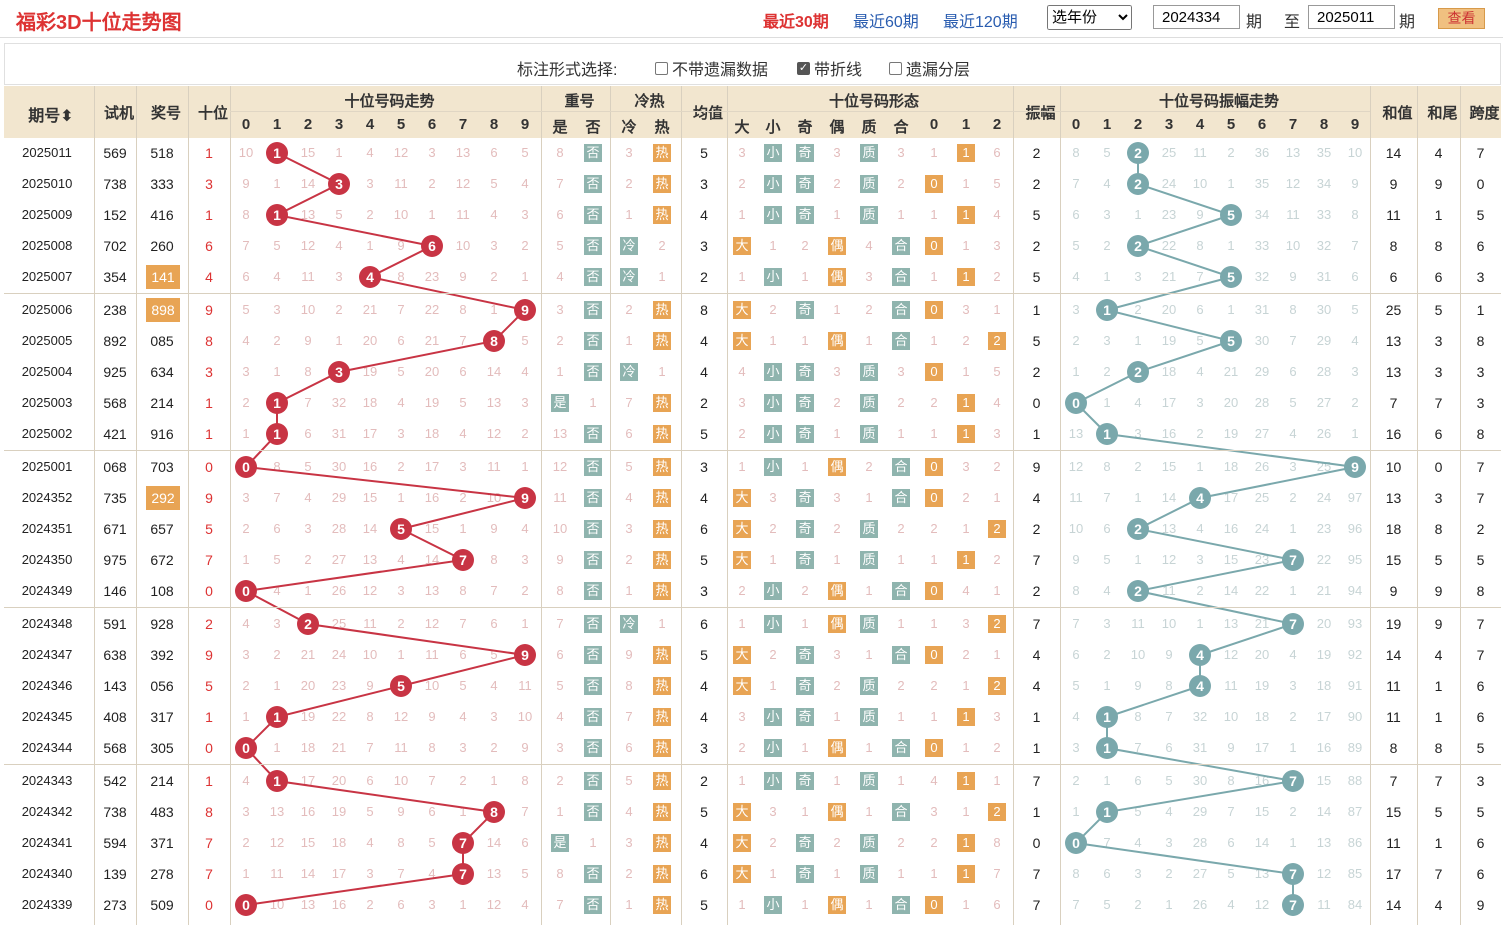 The height and width of the screenshot is (925, 1503). What do you see at coordinates (1461, 18) in the screenshot?
I see `view-button: 查看` at bounding box center [1461, 18].